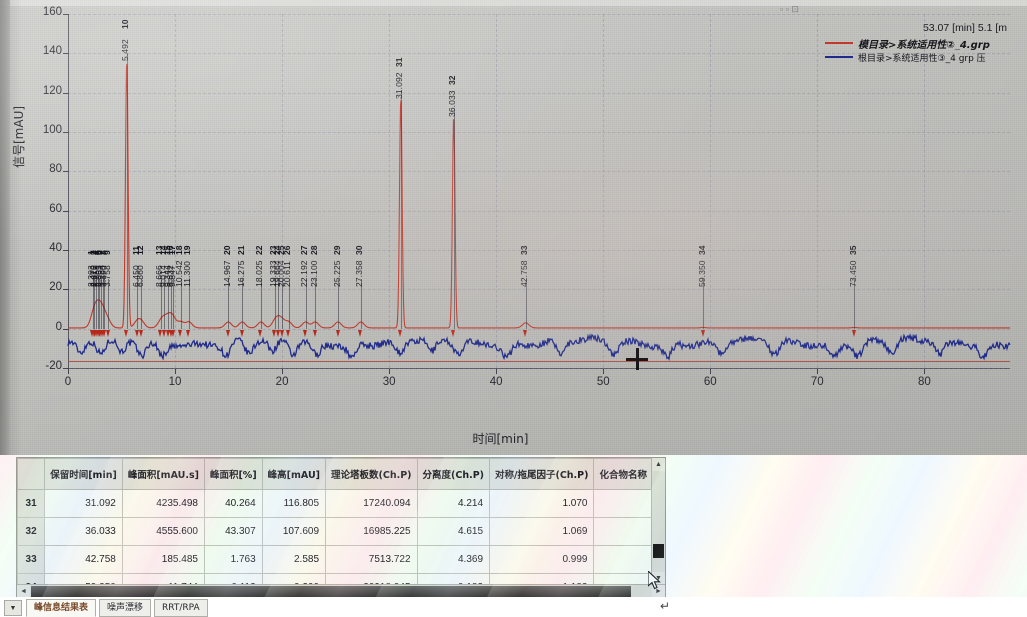 The width and height of the screenshot is (1027, 617). I want to click on cell-area-pct: 40.264, so click(233, 503).